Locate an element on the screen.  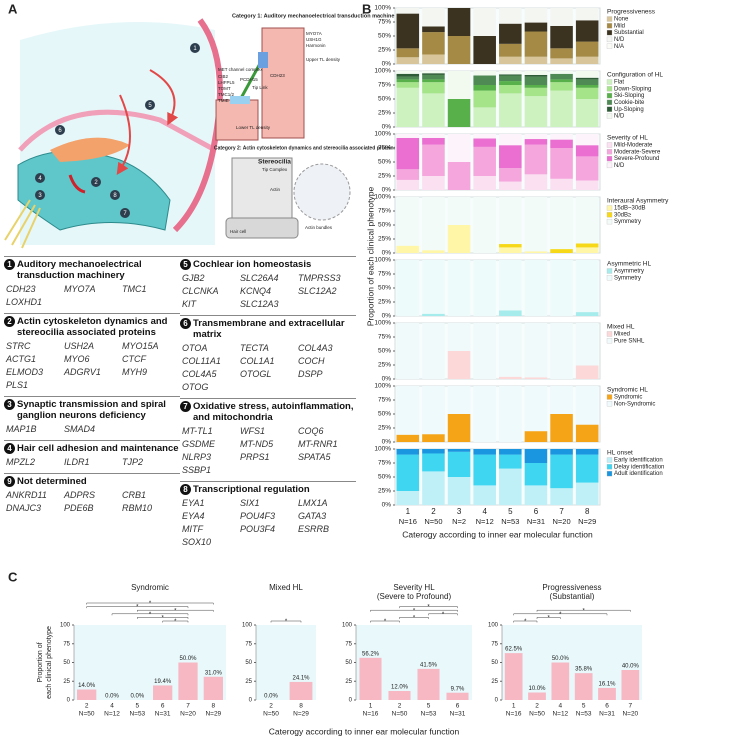
category-header: 9 Not determined is located at coordinates (92, 481).